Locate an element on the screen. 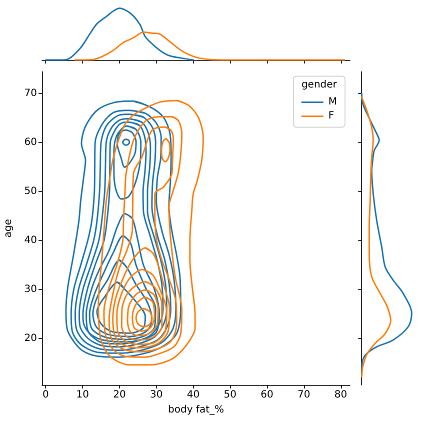 The image size is (421, 424). y-tick-label: 40 is located at coordinates (30, 240).